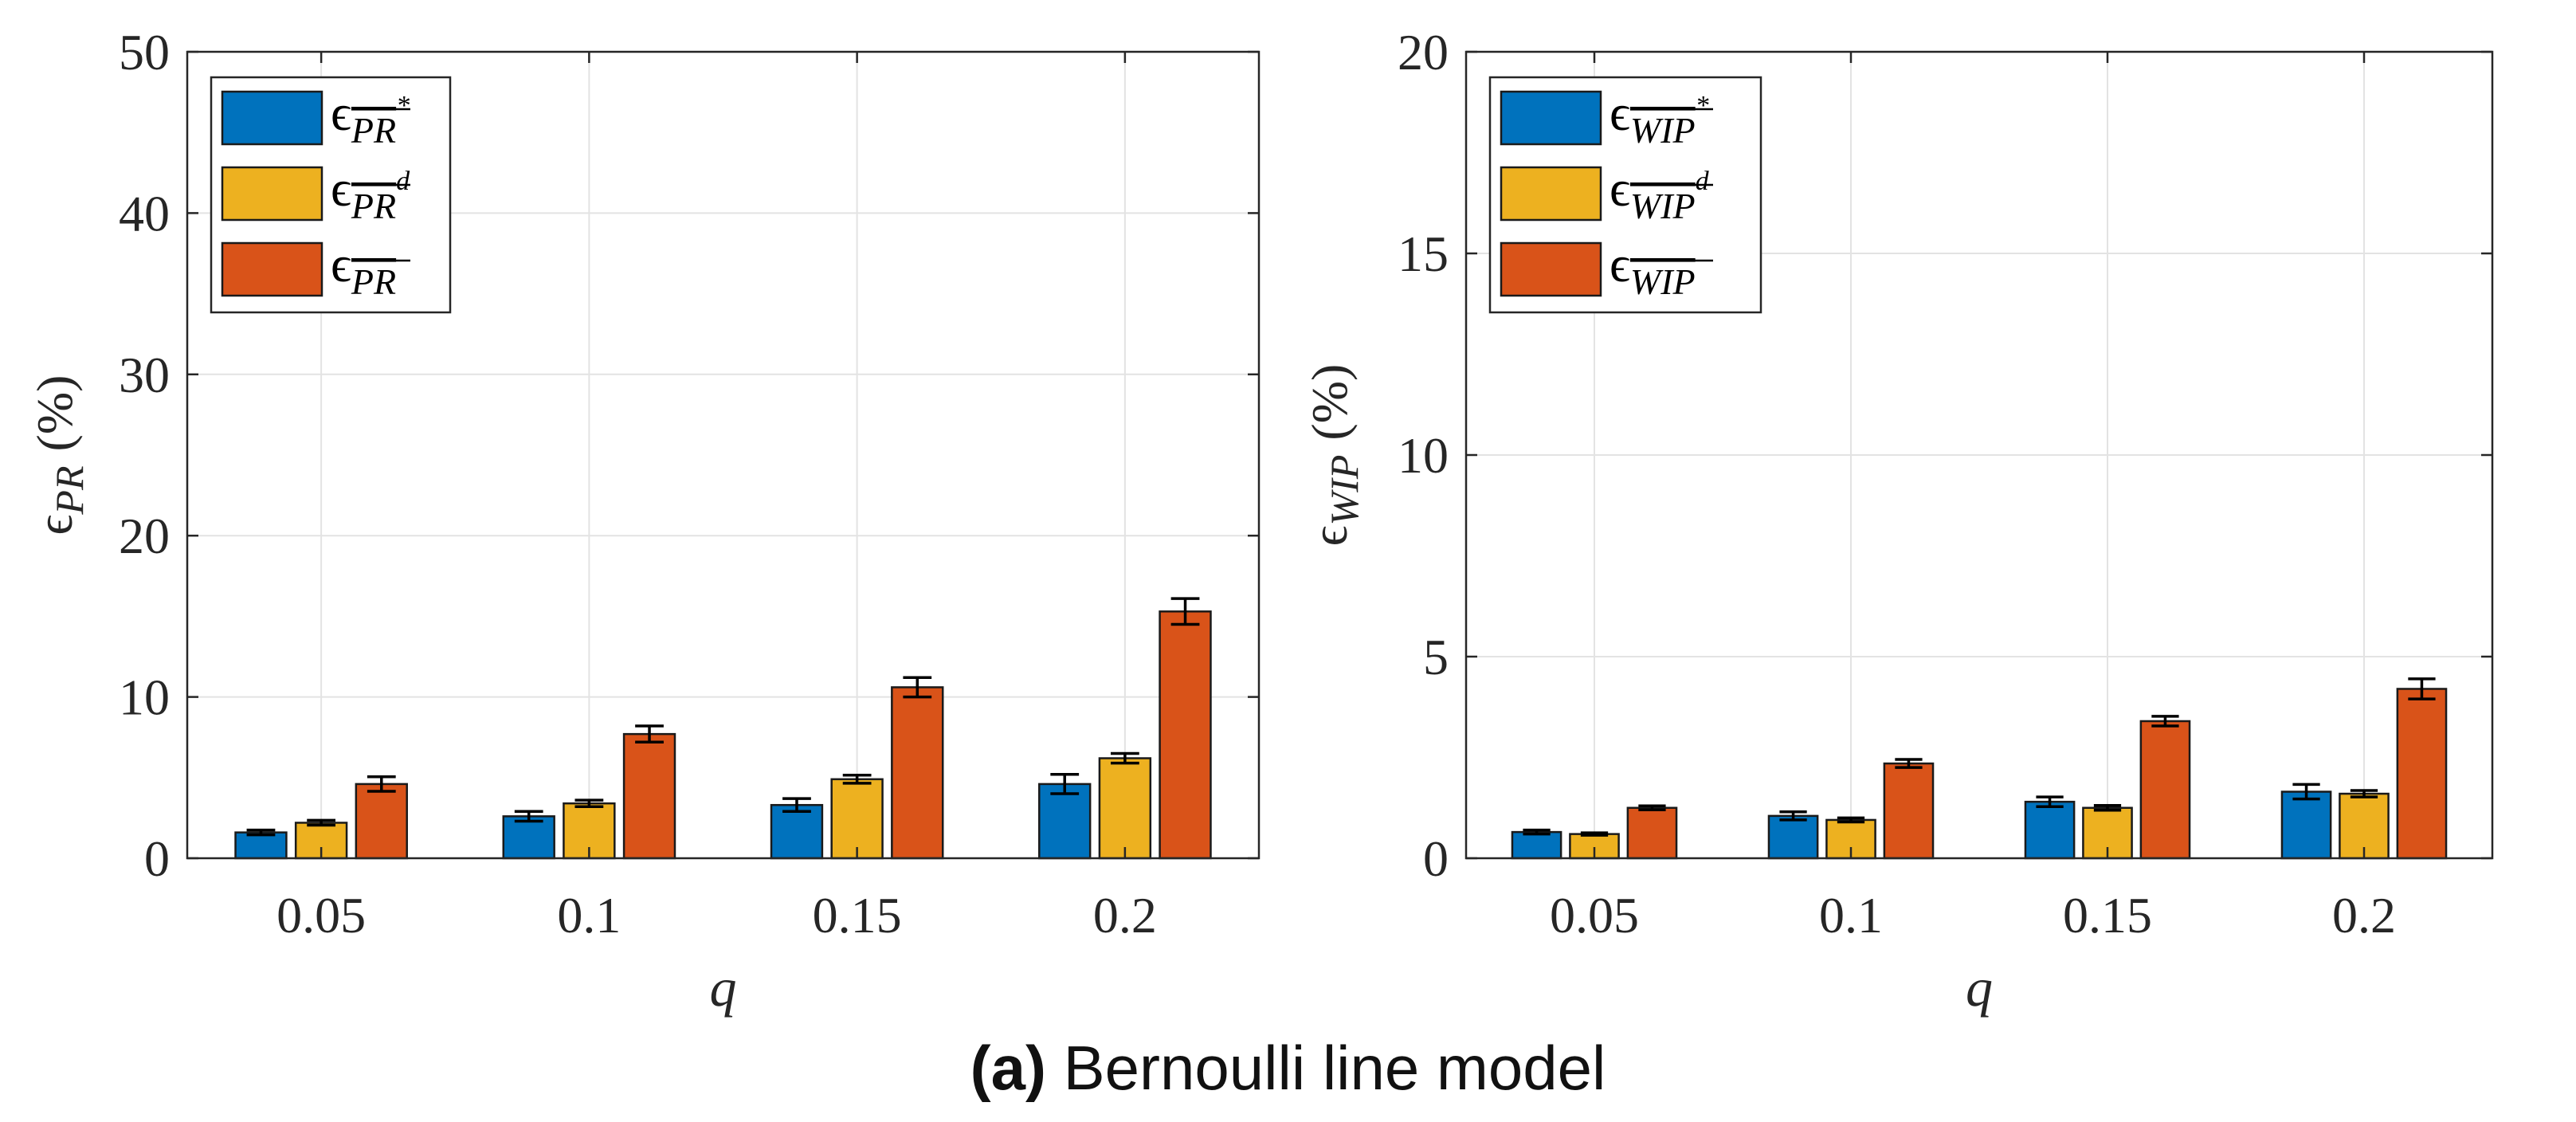 This screenshot has width=2576, height=1122. What do you see at coordinates (272, 194) in the screenshot?
I see `legend-swatch-PRd` at bounding box center [272, 194].